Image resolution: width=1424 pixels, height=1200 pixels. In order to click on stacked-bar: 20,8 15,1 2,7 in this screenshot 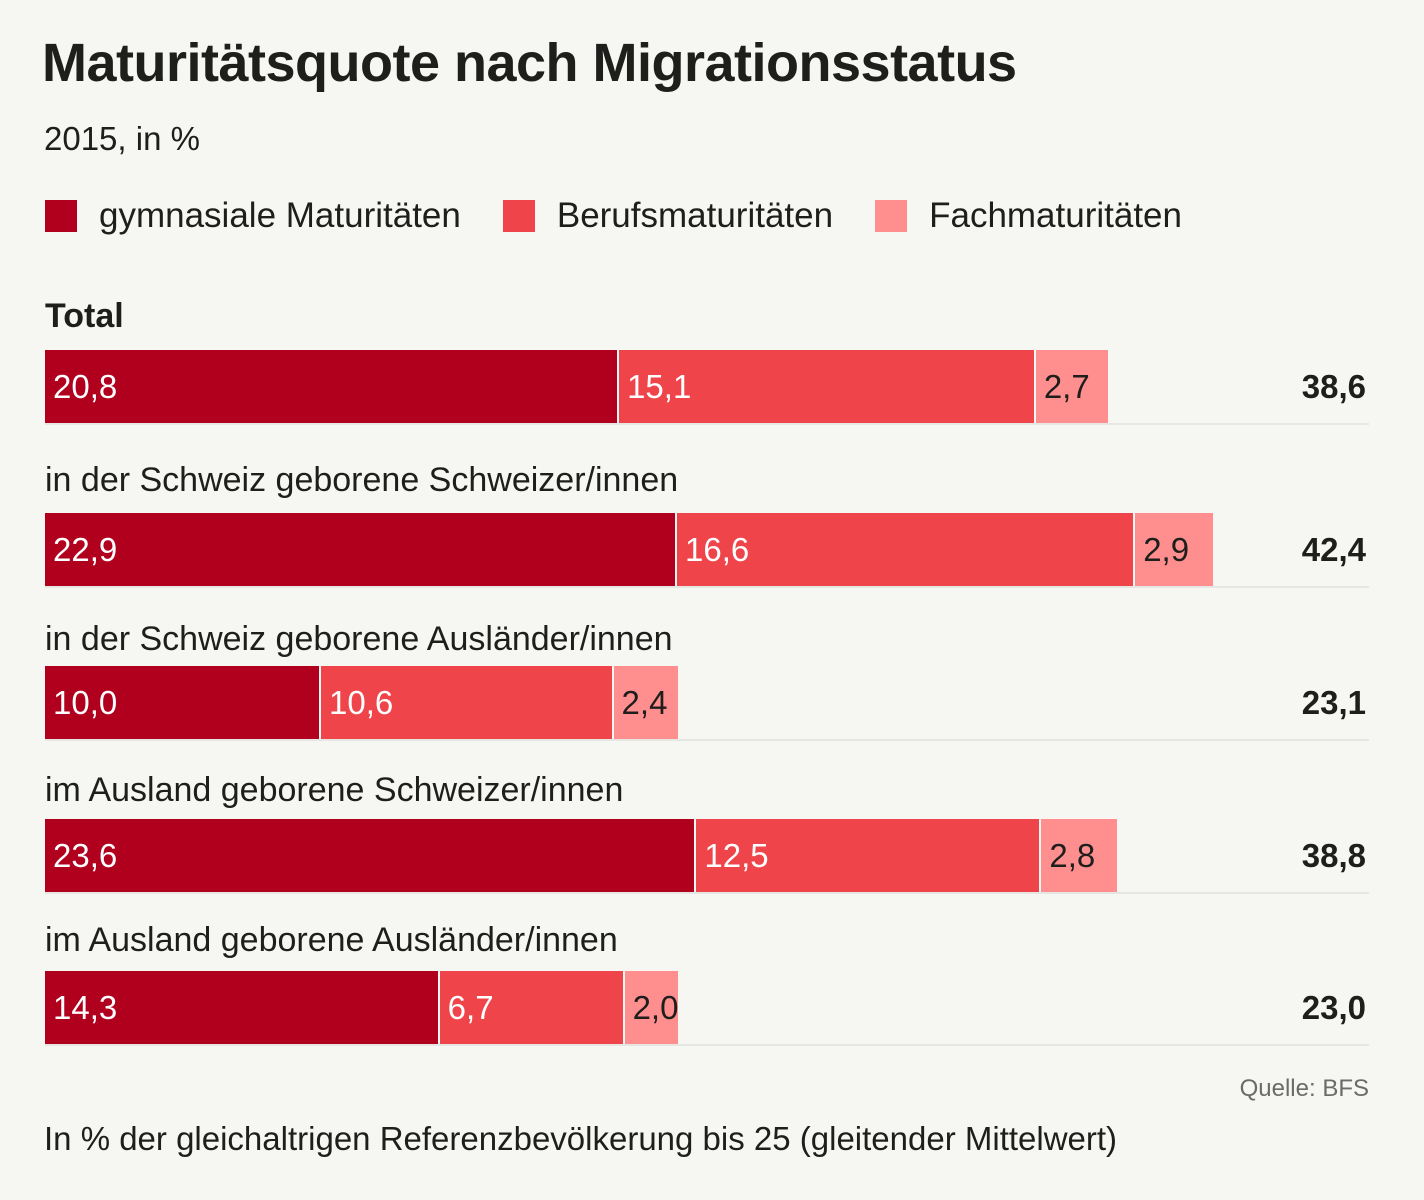, I will do `click(578, 386)`.